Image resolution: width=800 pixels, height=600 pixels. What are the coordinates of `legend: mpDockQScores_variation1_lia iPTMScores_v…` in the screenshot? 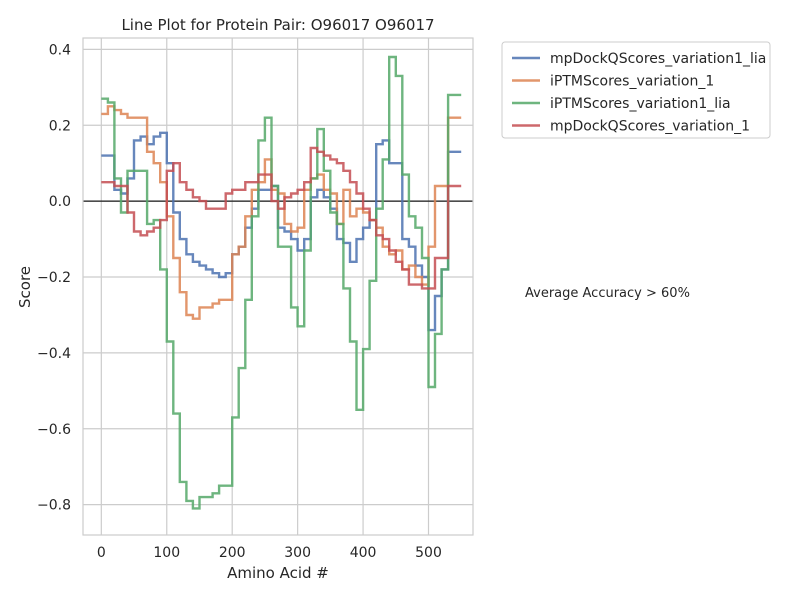 It's located at (636, 90).